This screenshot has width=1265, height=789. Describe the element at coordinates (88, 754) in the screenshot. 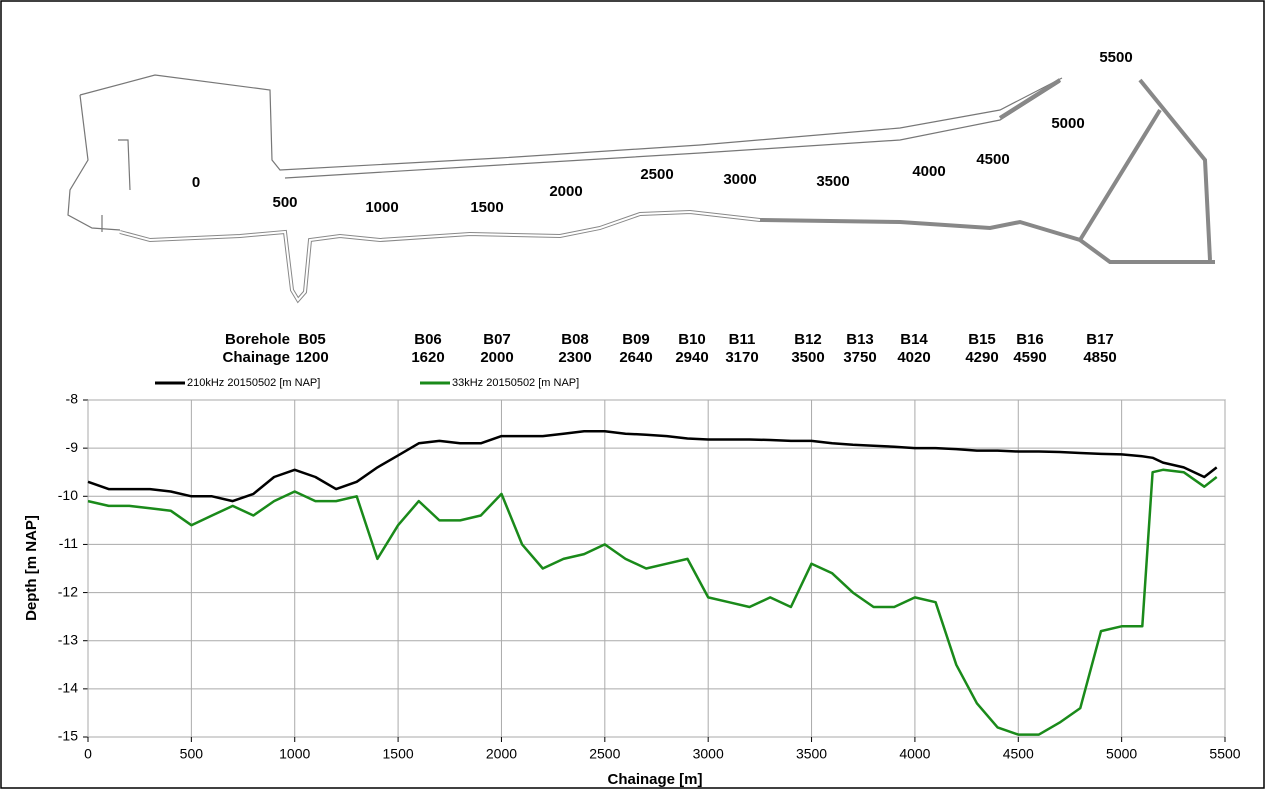

I see `x-tick-label: 0` at that location.